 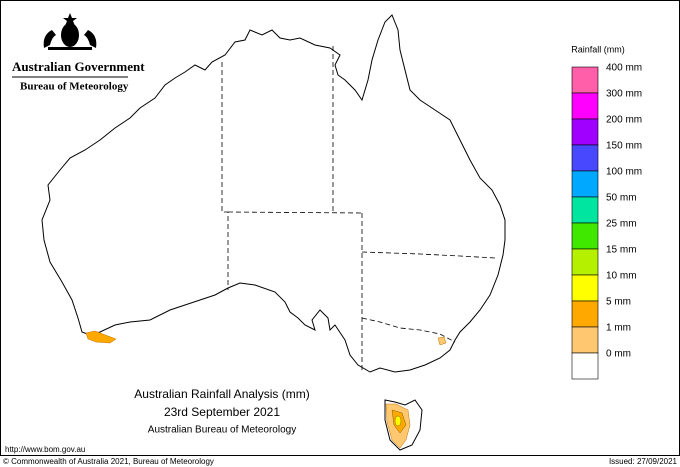 What do you see at coordinates (78, 66) in the screenshot?
I see `government-name: Australian Government` at bounding box center [78, 66].